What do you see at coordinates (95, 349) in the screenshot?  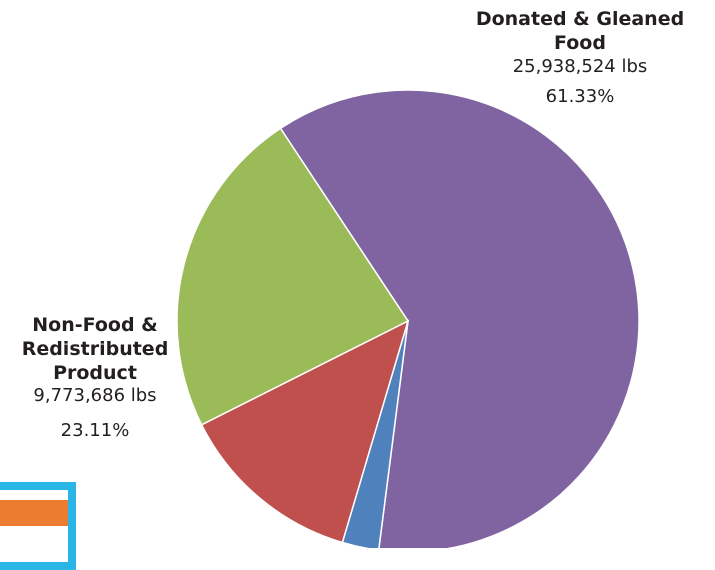 I see `slice-name-nonfood: Non-Food & Redistributed Product` at bounding box center [95, 349].